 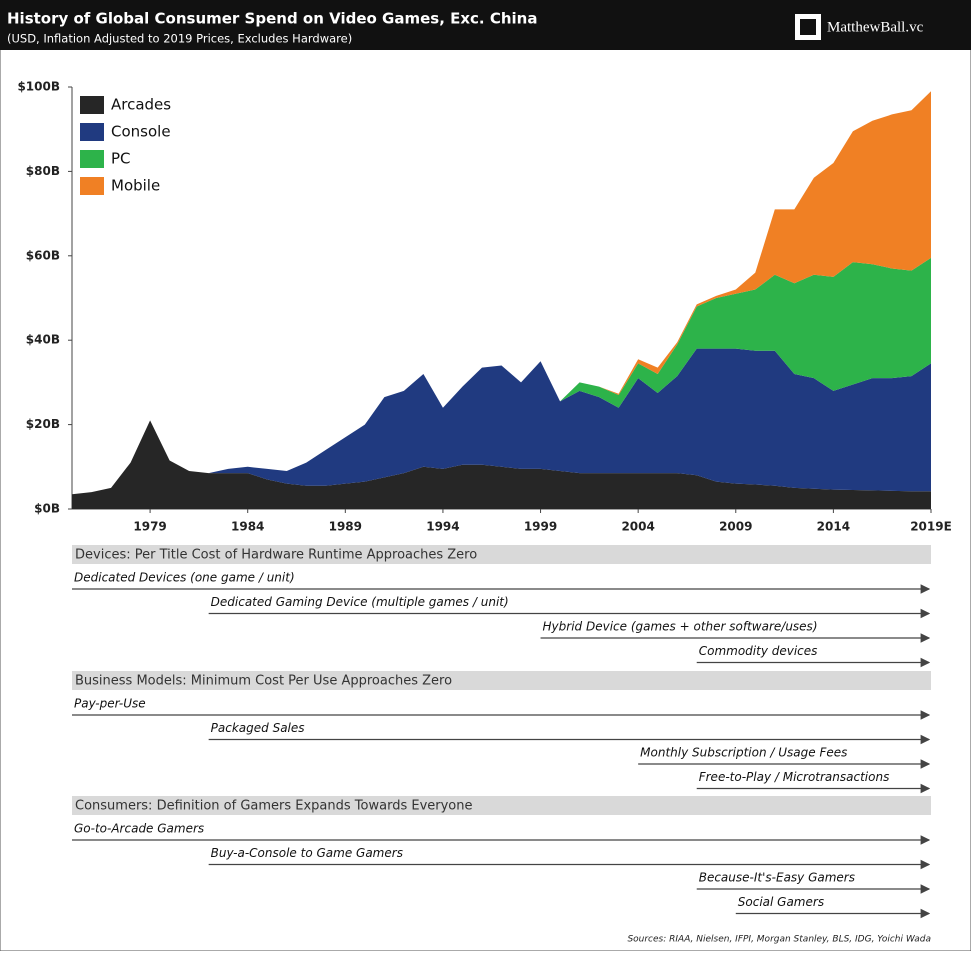 I want to click on legend-label: Console, so click(x=141, y=132).